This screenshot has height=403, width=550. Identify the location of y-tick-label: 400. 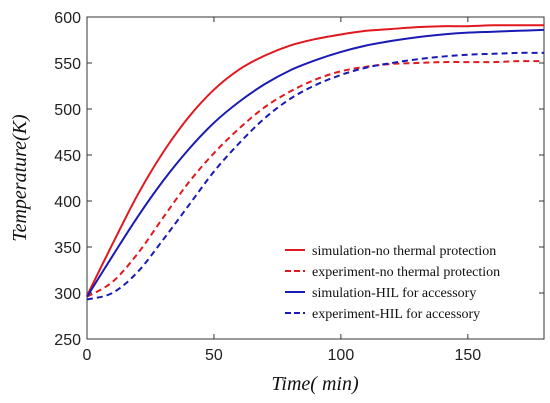
(67, 202).